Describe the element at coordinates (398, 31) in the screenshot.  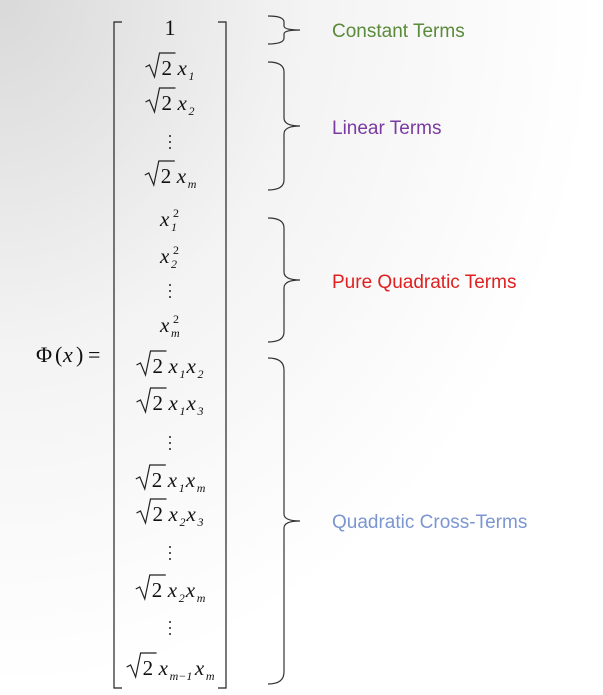
I see `label-constant-terms: Constant Terms` at that location.